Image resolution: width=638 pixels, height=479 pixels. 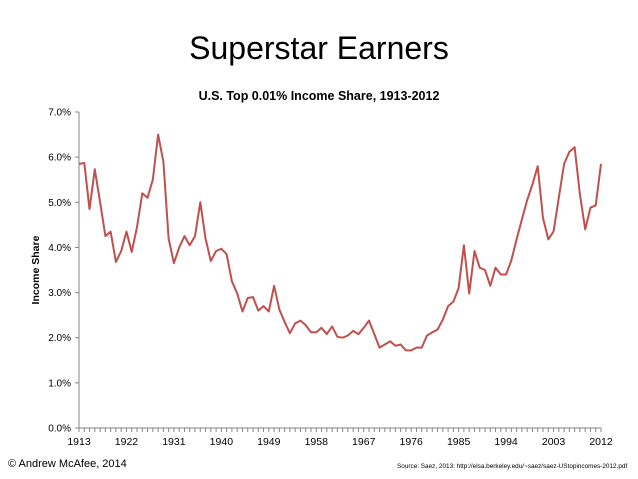 I want to click on x-tick-label: 1967, so click(x=364, y=442).